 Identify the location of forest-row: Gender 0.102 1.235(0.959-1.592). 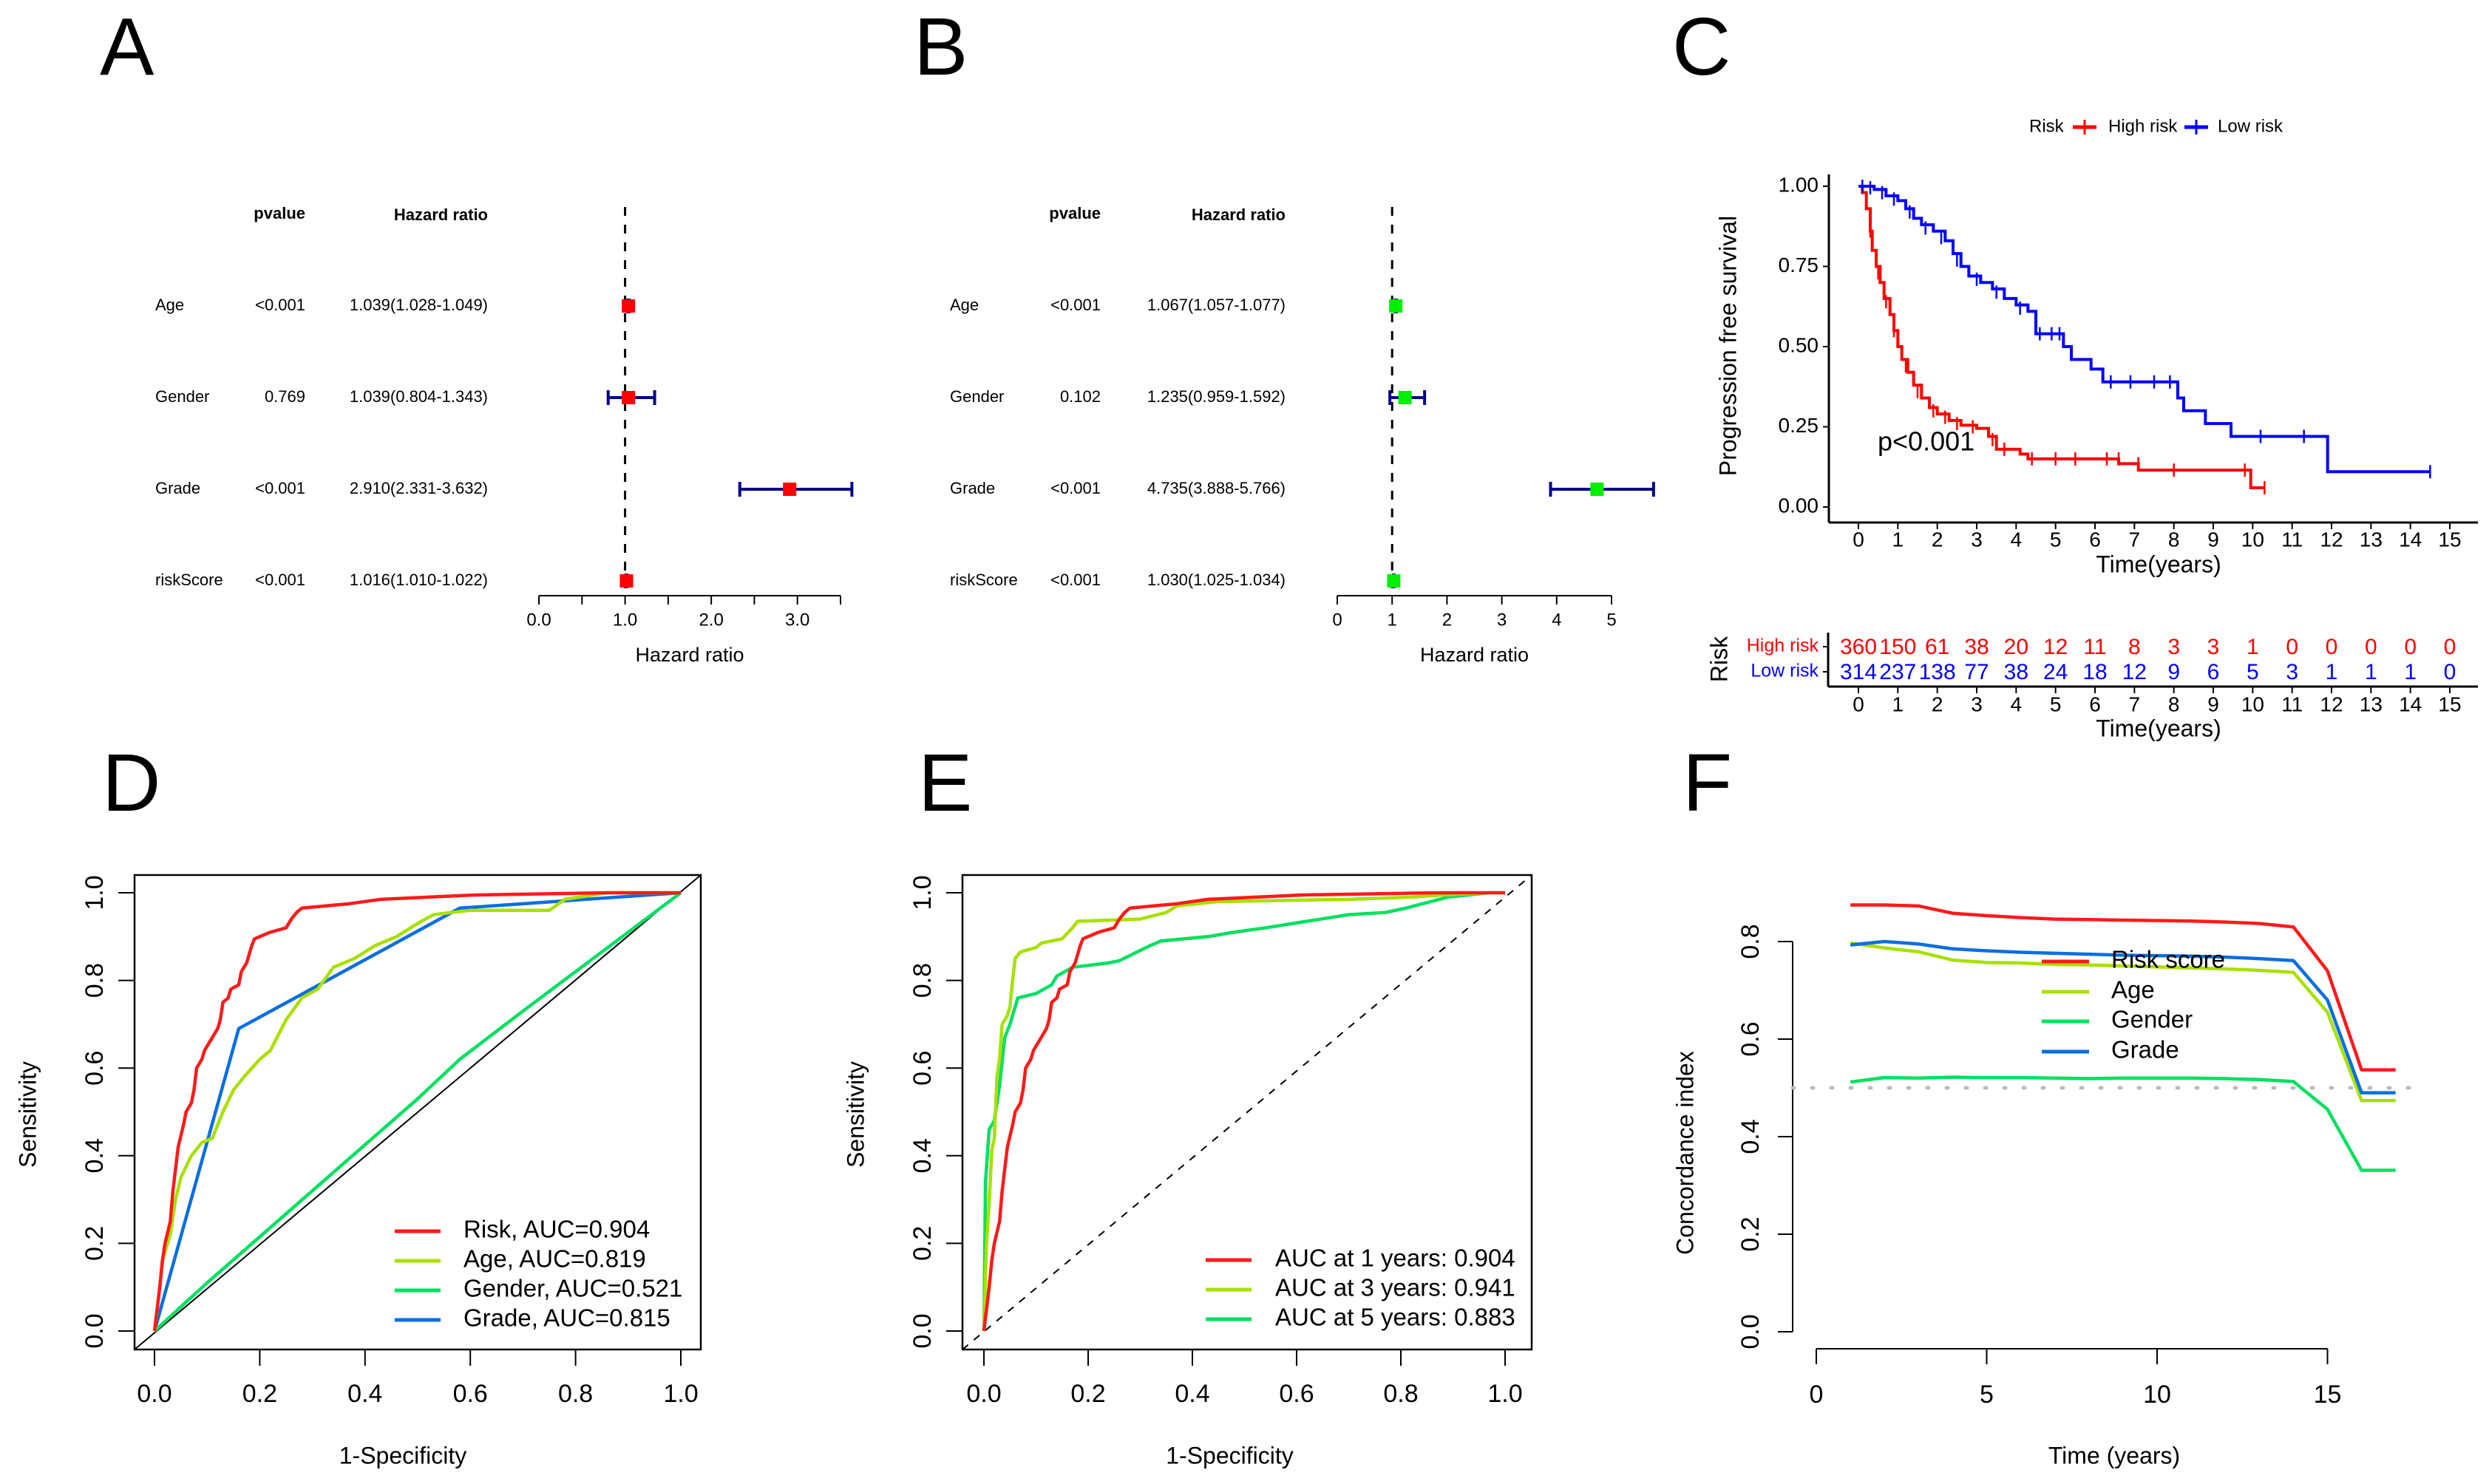
(1188, 397).